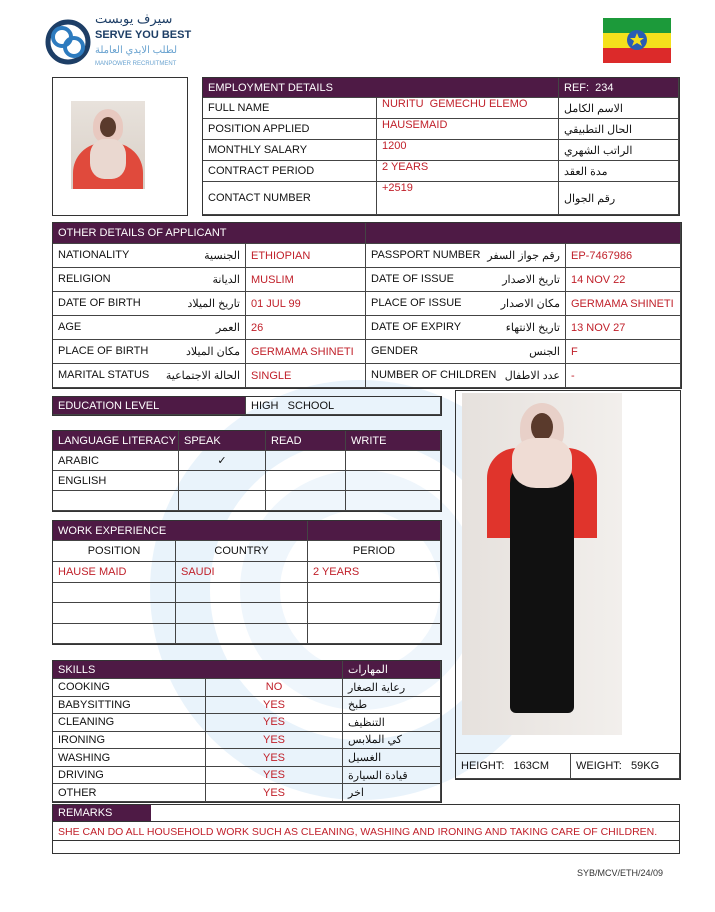  I want to click on field-label: MONTHLY SALARY, so click(290, 150).